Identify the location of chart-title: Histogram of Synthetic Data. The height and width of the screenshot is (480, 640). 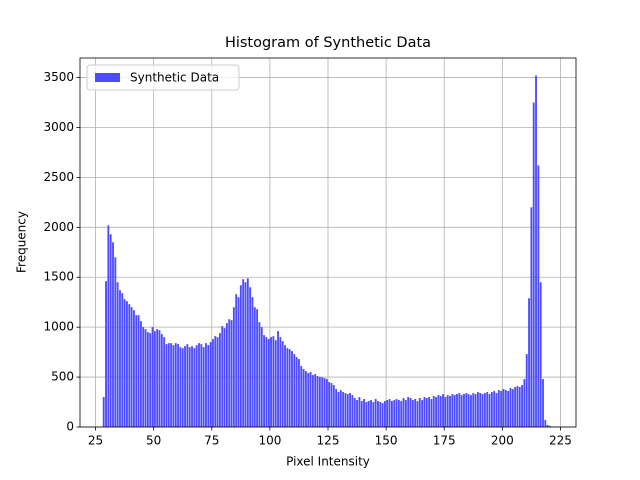
(328, 43).